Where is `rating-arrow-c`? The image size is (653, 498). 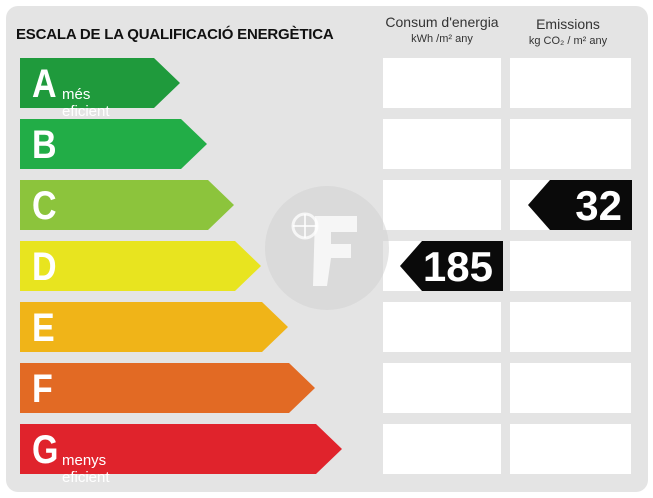
rating-arrow-c is located at coordinates (127, 205).